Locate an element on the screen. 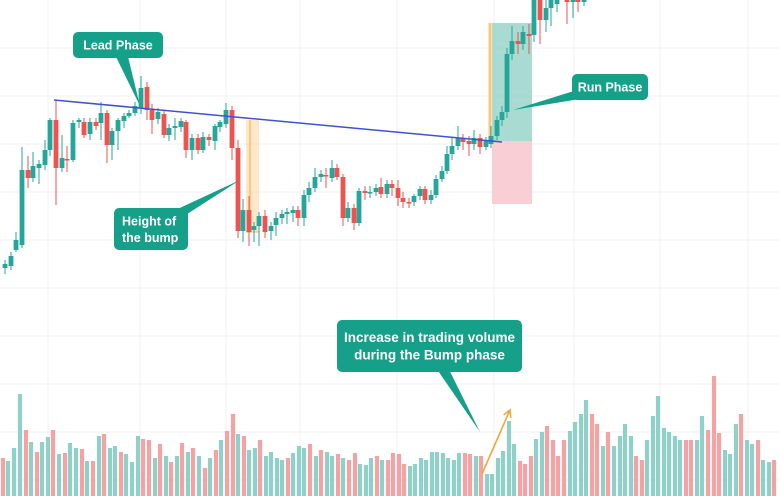 This screenshot has height=496, width=780. callout-label: Lead Phase is located at coordinates (118, 46).